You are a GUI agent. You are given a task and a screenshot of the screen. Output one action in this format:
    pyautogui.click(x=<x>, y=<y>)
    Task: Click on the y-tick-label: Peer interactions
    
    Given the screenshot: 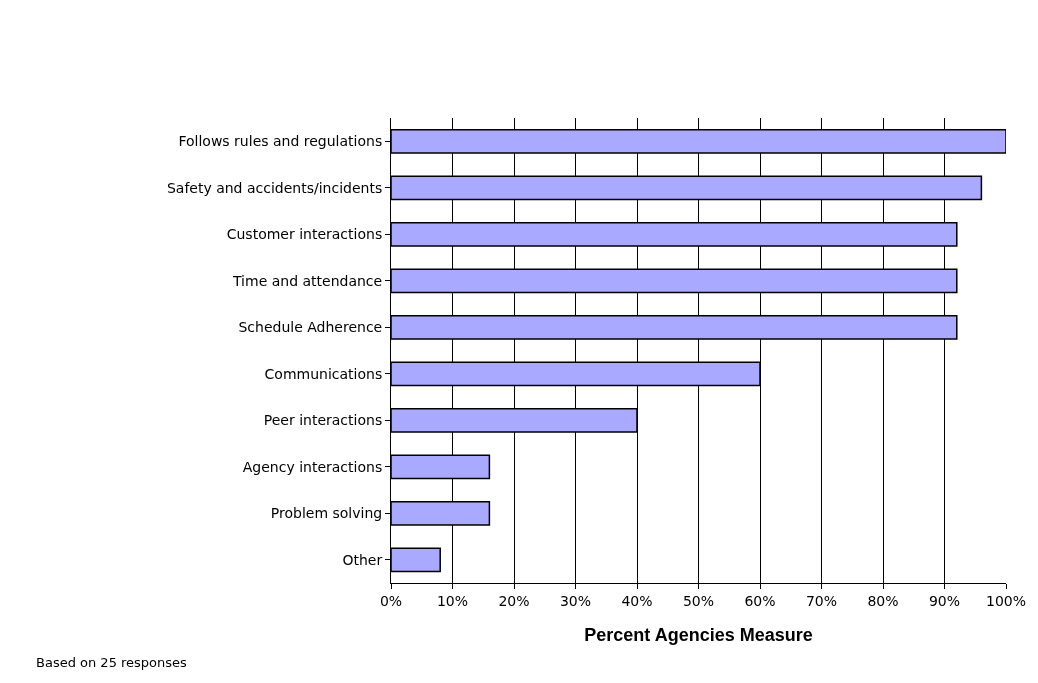 What is the action you would take?
    pyautogui.click(x=323, y=420)
    